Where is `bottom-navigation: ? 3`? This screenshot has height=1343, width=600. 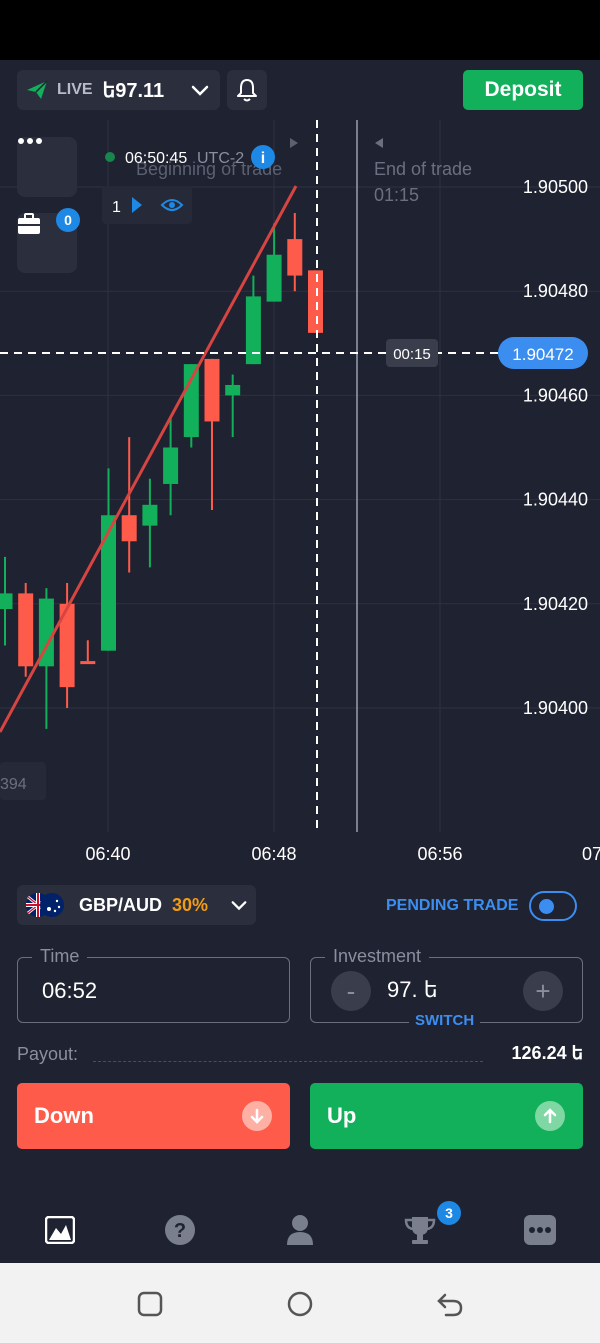
bottom-navigation: ? 3 is located at coordinates (300, 1227).